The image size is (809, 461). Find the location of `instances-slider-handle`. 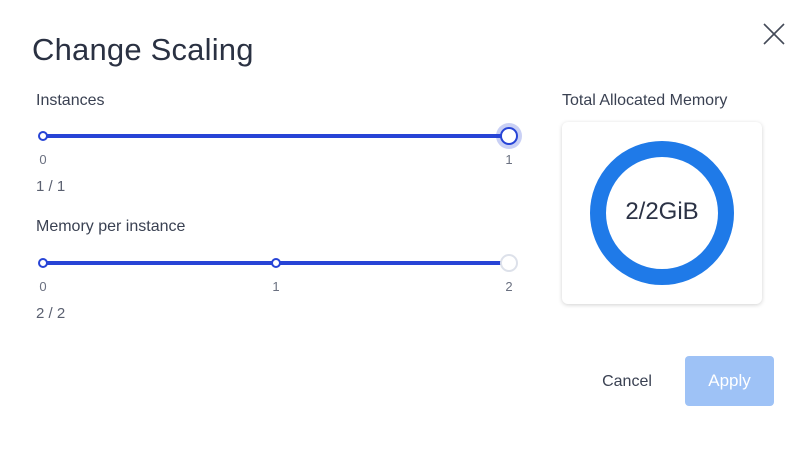

instances-slider-handle is located at coordinates (509, 136).